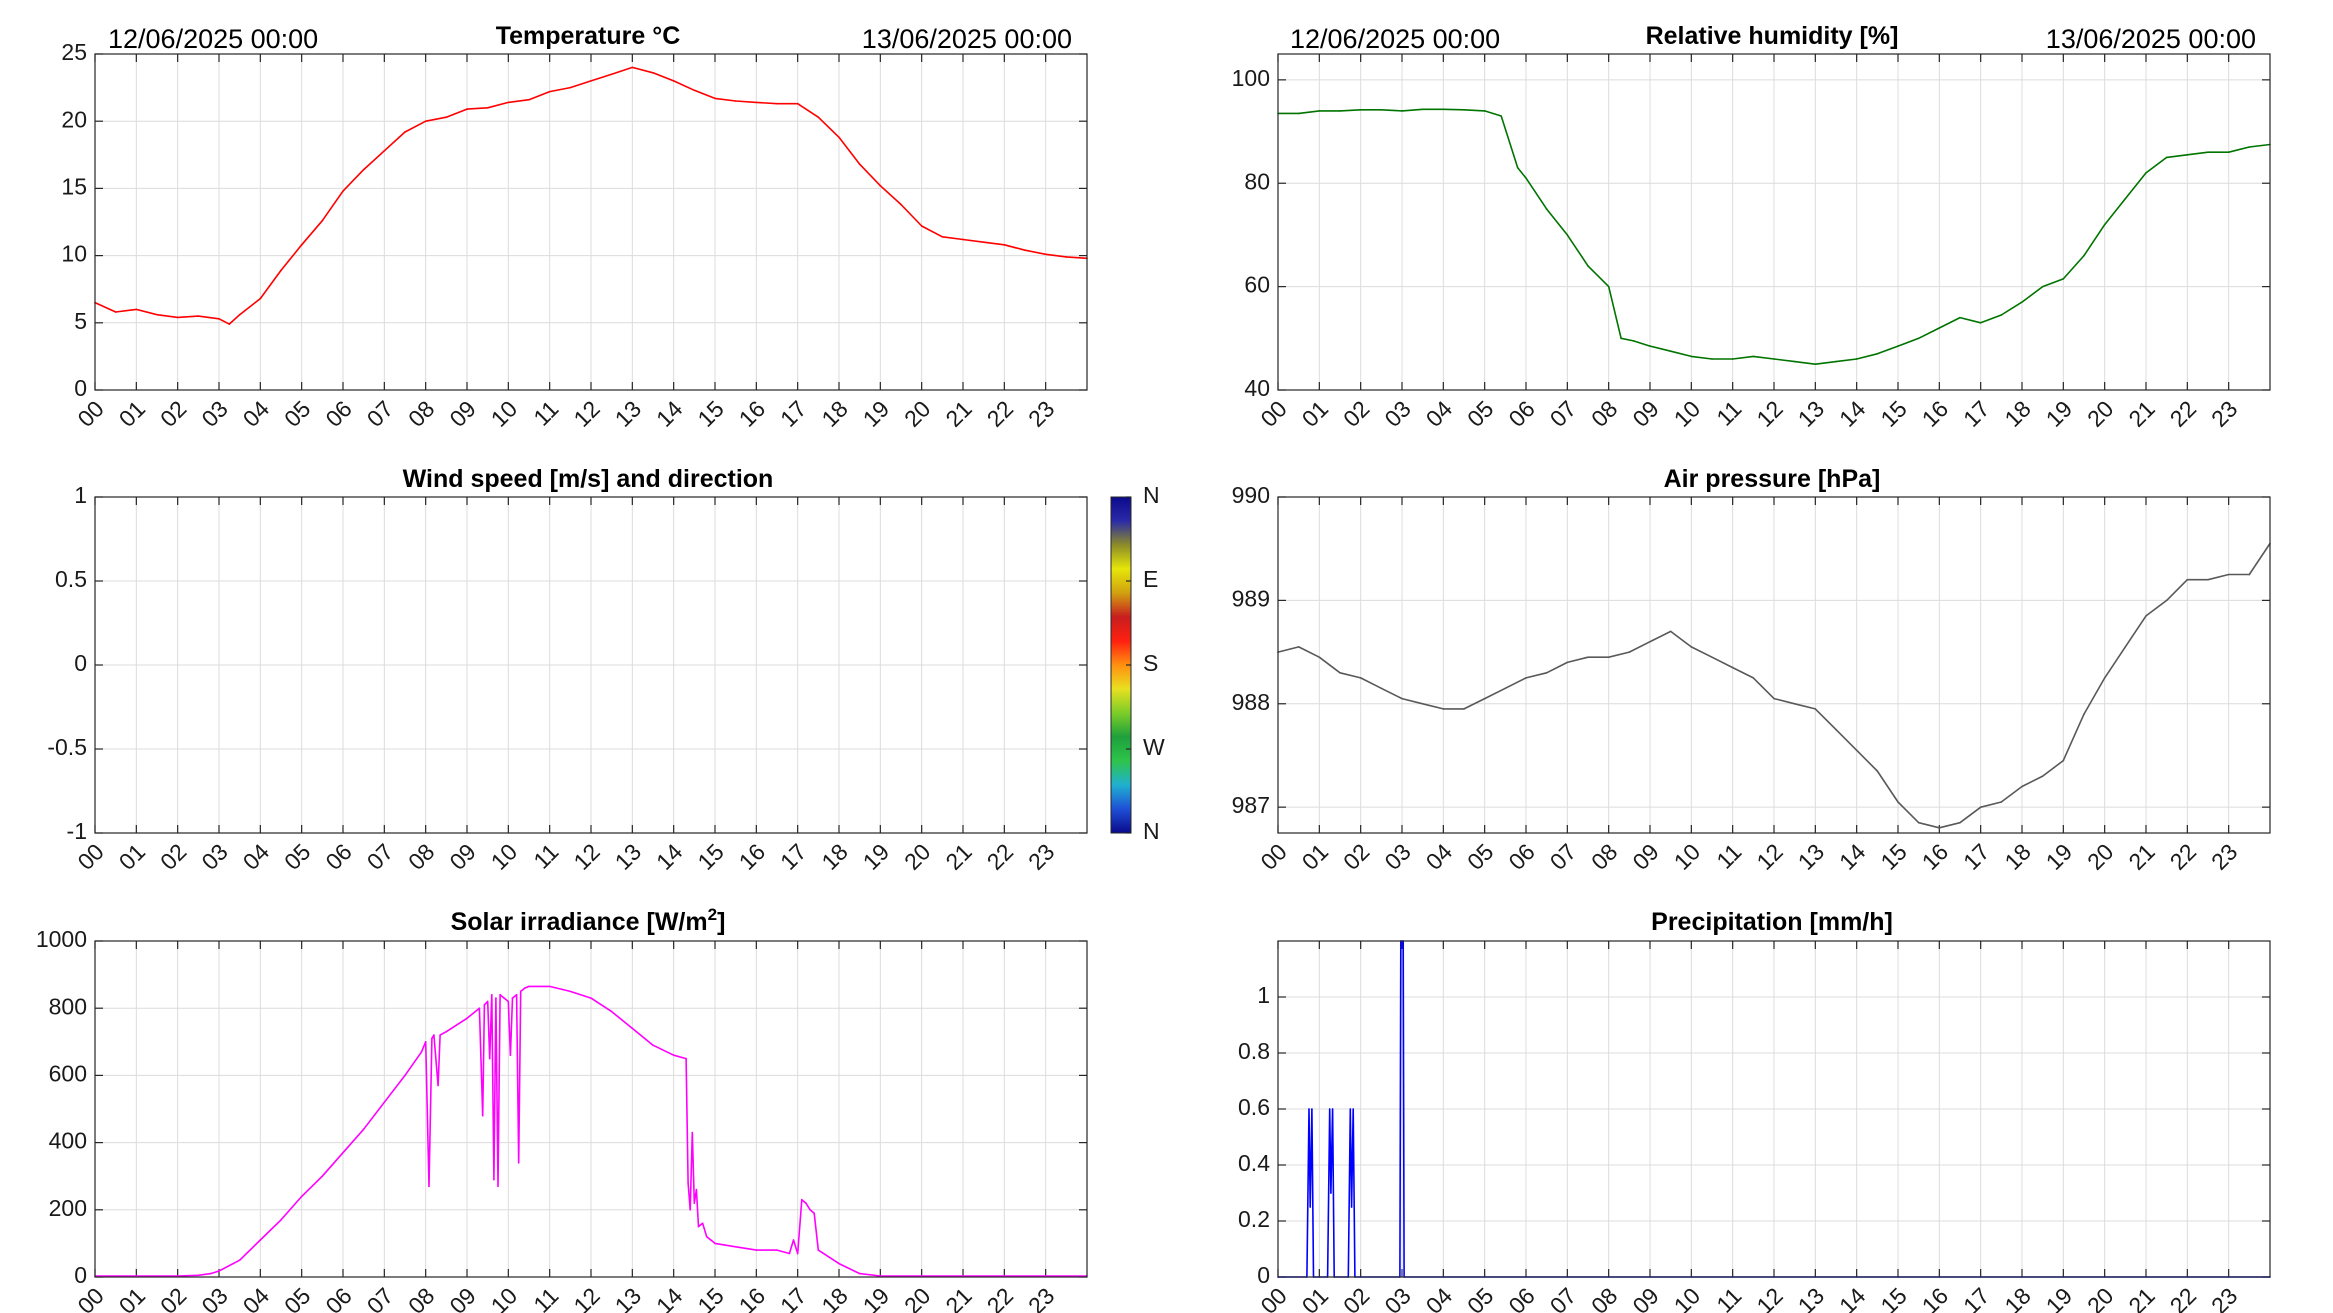  Describe the element at coordinates (2224, 413) in the screenshot. I see `humidity-xtick-label: 23` at that location.